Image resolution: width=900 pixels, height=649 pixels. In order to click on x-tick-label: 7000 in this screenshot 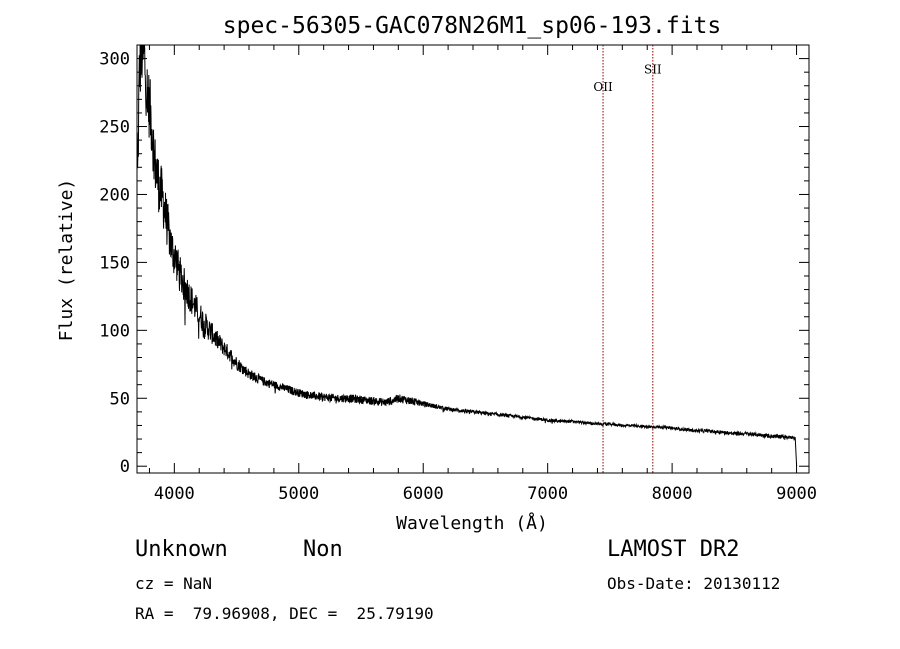, I will do `click(547, 494)`.